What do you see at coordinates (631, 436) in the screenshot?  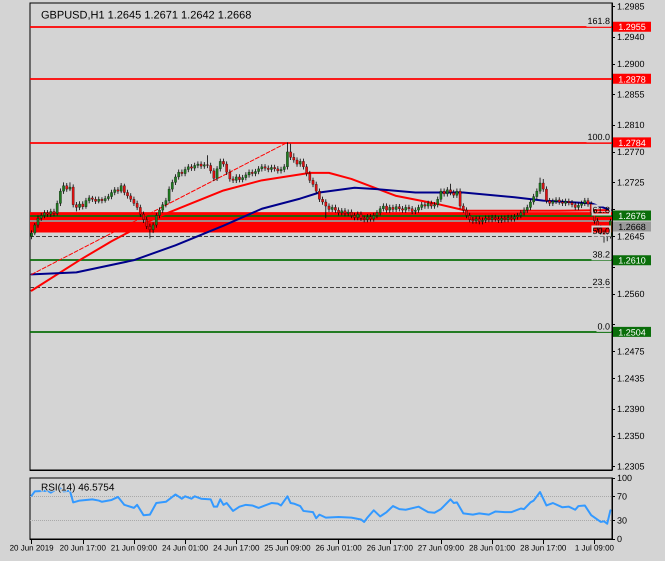 I see `y-tick-label: 1.2350` at bounding box center [631, 436].